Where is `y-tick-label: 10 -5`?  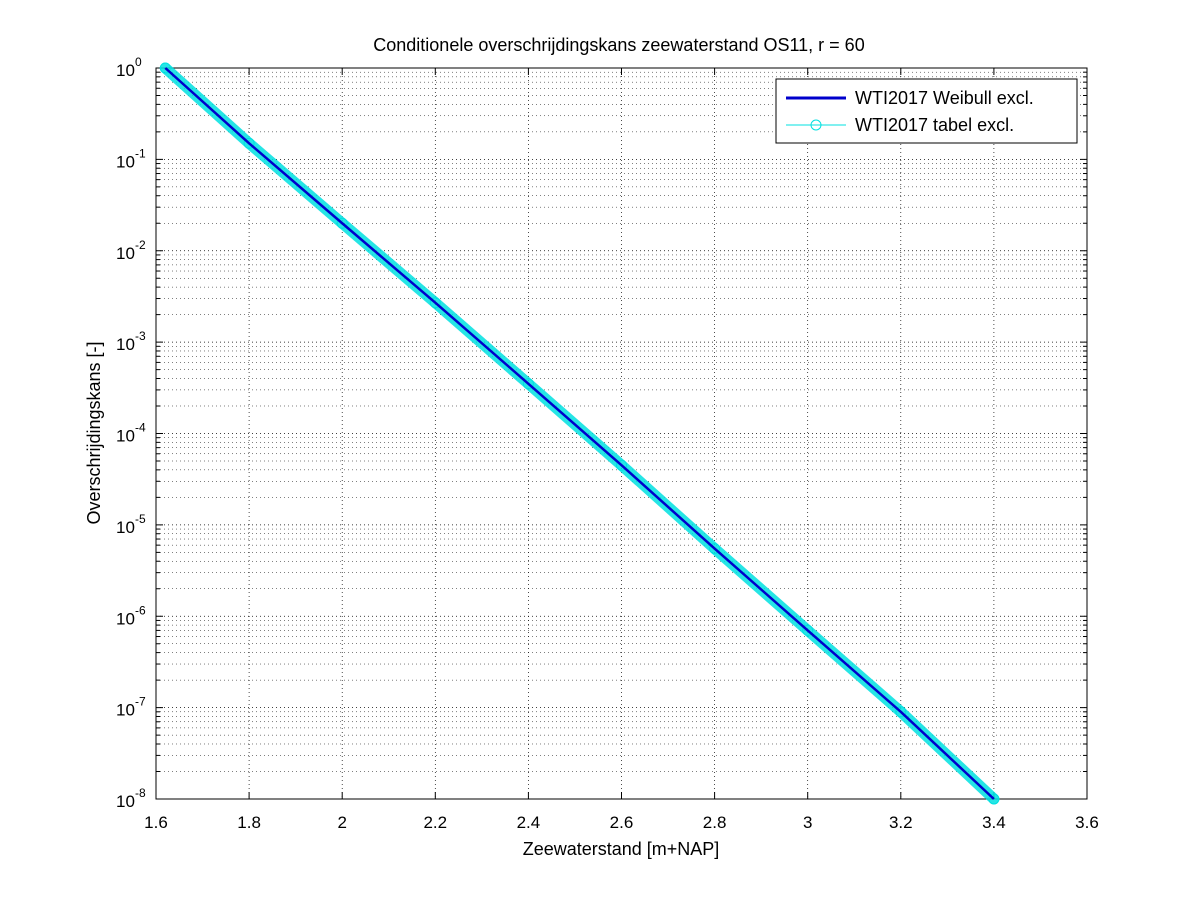 y-tick-label: 10 -5 is located at coordinates (131, 524).